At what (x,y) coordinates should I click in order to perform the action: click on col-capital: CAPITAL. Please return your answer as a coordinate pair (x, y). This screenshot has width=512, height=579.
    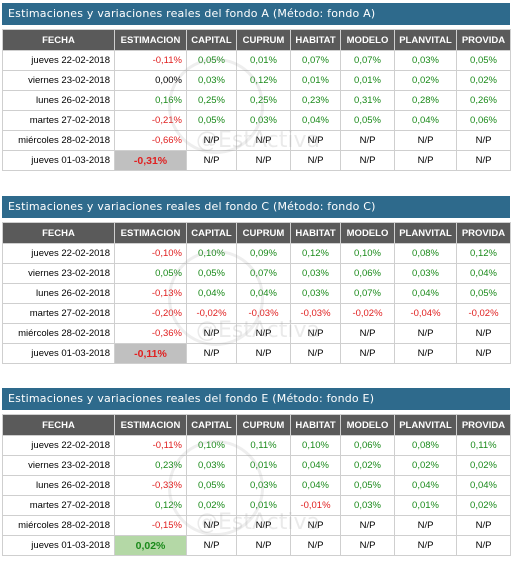
    Looking at the image, I should click on (211, 233).